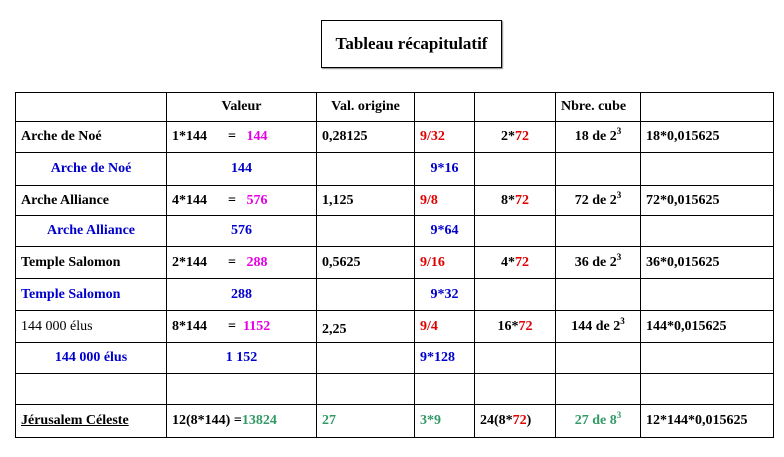  I want to click on title: Tableau récapitulatif, so click(411, 43).